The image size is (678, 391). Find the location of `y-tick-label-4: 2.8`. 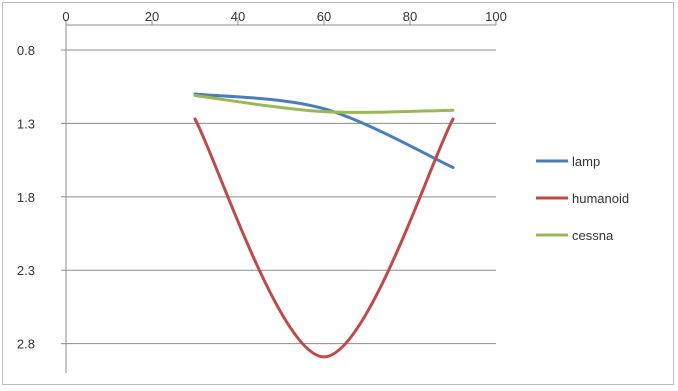

y-tick-label-4: 2.8 is located at coordinates (26, 344).